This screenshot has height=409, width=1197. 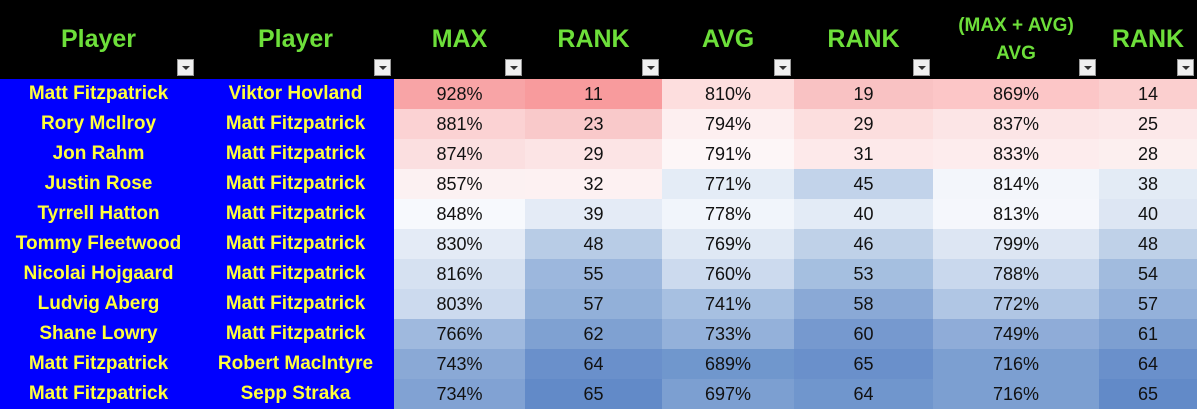 I want to click on combo-rank-cell: 65, so click(x=1148, y=394).